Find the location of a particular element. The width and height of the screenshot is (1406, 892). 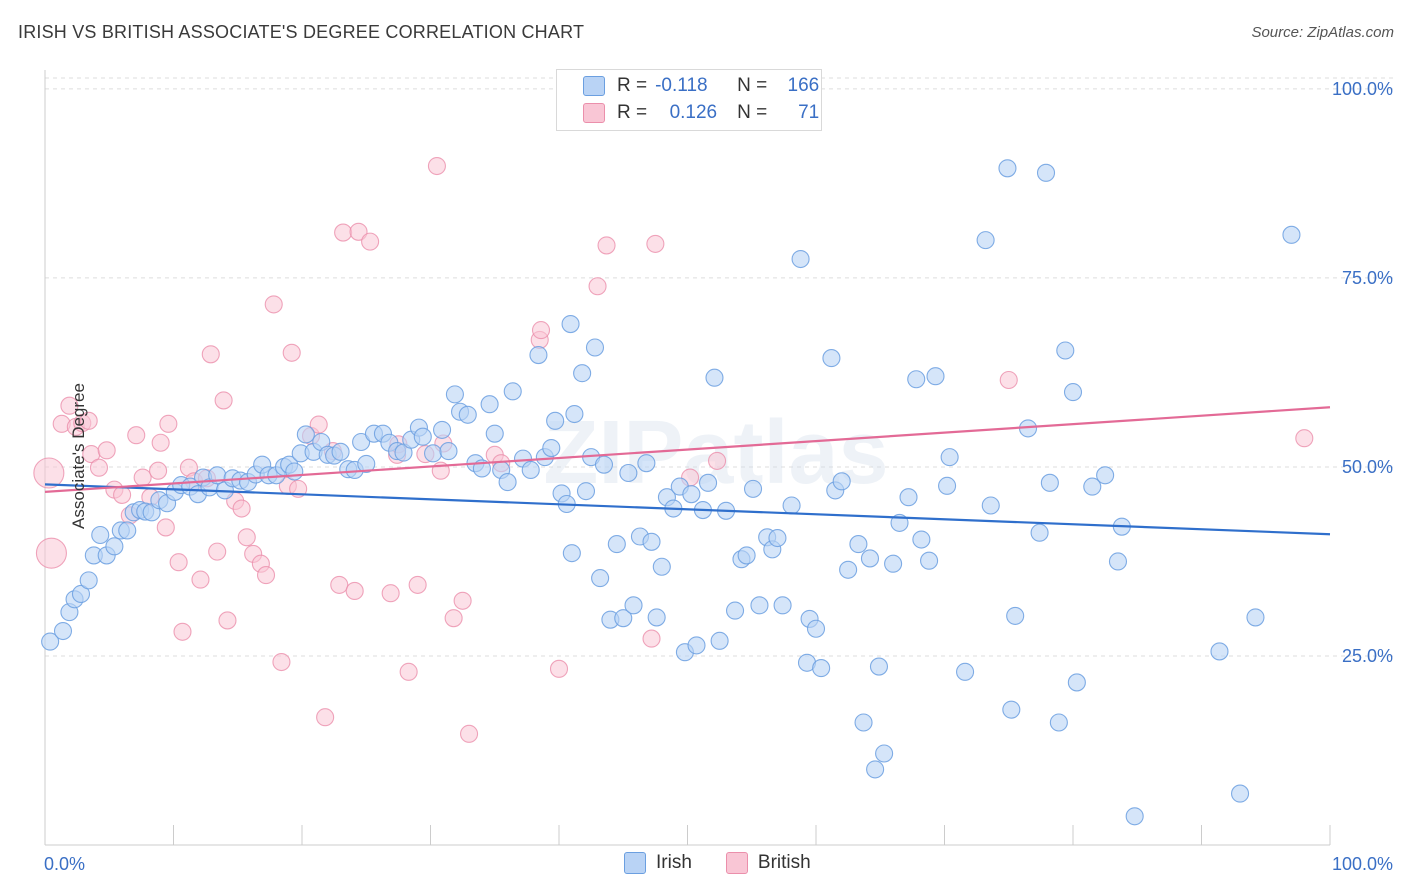

trend-lines is located at coordinates (687, 471).